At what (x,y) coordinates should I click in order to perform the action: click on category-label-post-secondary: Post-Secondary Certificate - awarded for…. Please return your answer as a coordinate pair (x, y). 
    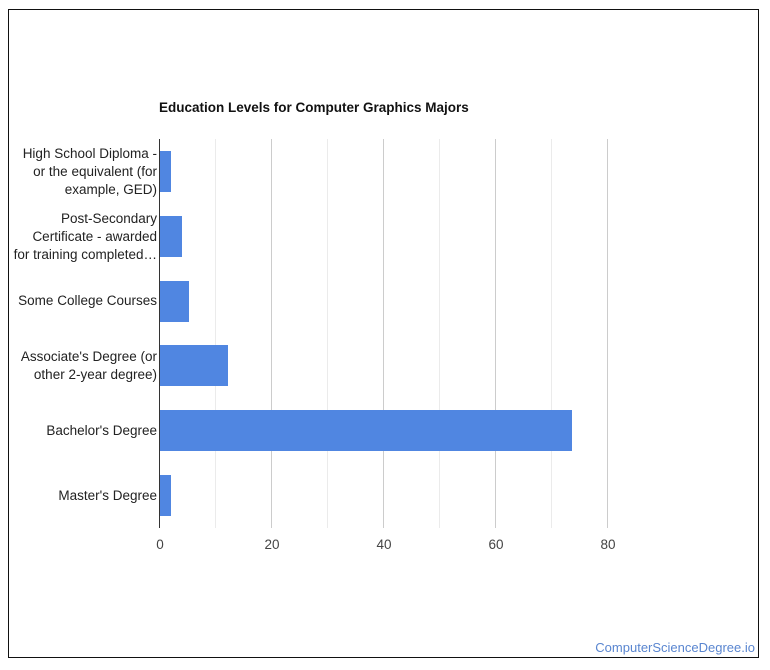
    Looking at the image, I should click on (85, 236).